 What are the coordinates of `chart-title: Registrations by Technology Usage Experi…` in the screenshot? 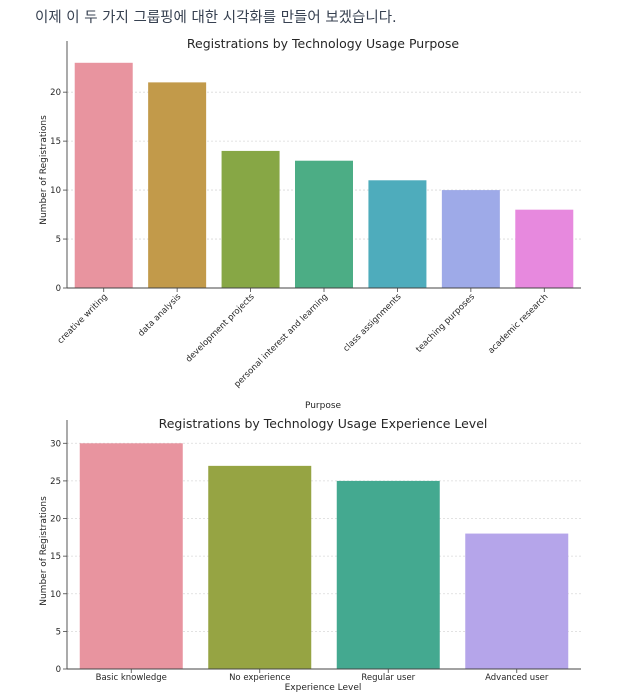 It's located at (323, 423).